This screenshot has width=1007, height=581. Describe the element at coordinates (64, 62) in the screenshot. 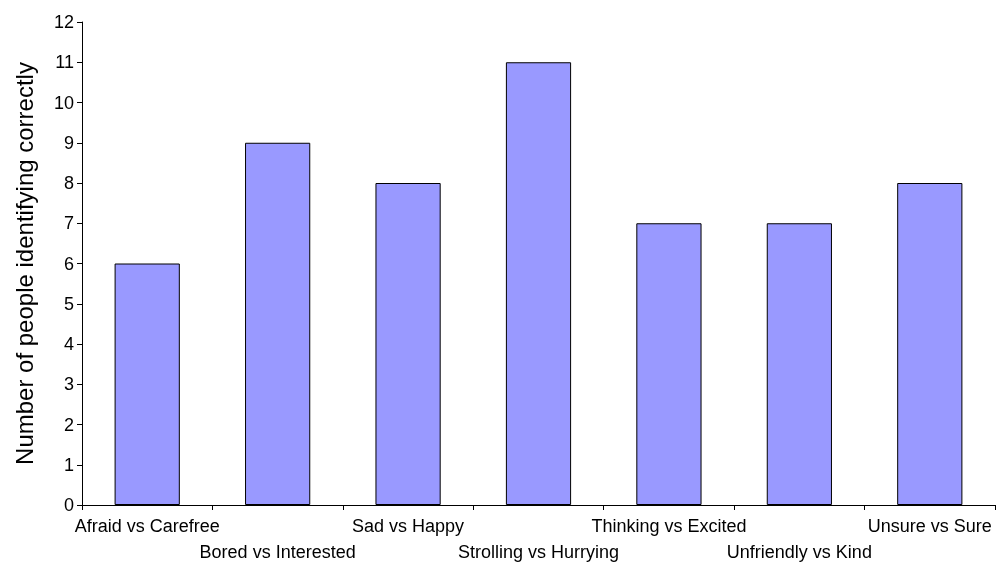

I see `y-tick-label: 11` at that location.